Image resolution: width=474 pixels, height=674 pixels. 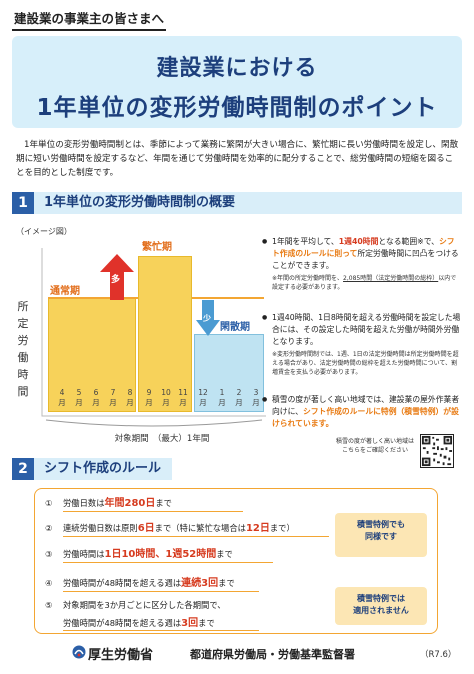 I want to click on rule-number: ①, so click(x=49, y=503).